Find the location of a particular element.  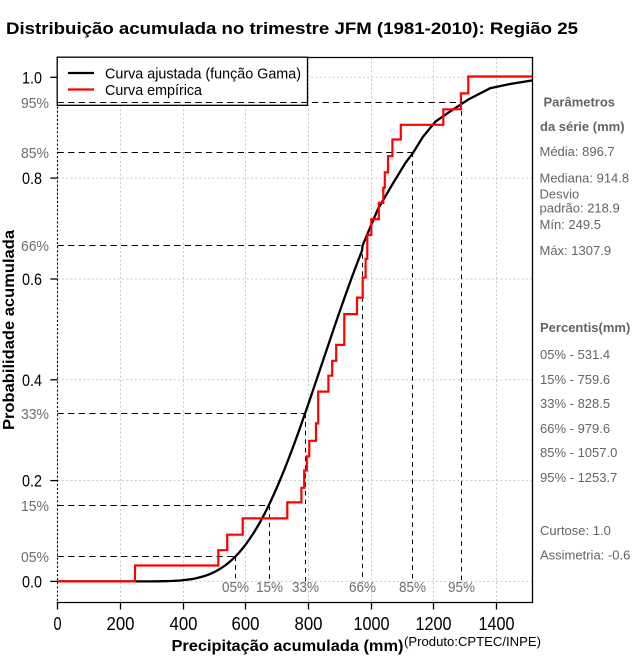

svg-text: 0 is located at coordinates (58, 624).